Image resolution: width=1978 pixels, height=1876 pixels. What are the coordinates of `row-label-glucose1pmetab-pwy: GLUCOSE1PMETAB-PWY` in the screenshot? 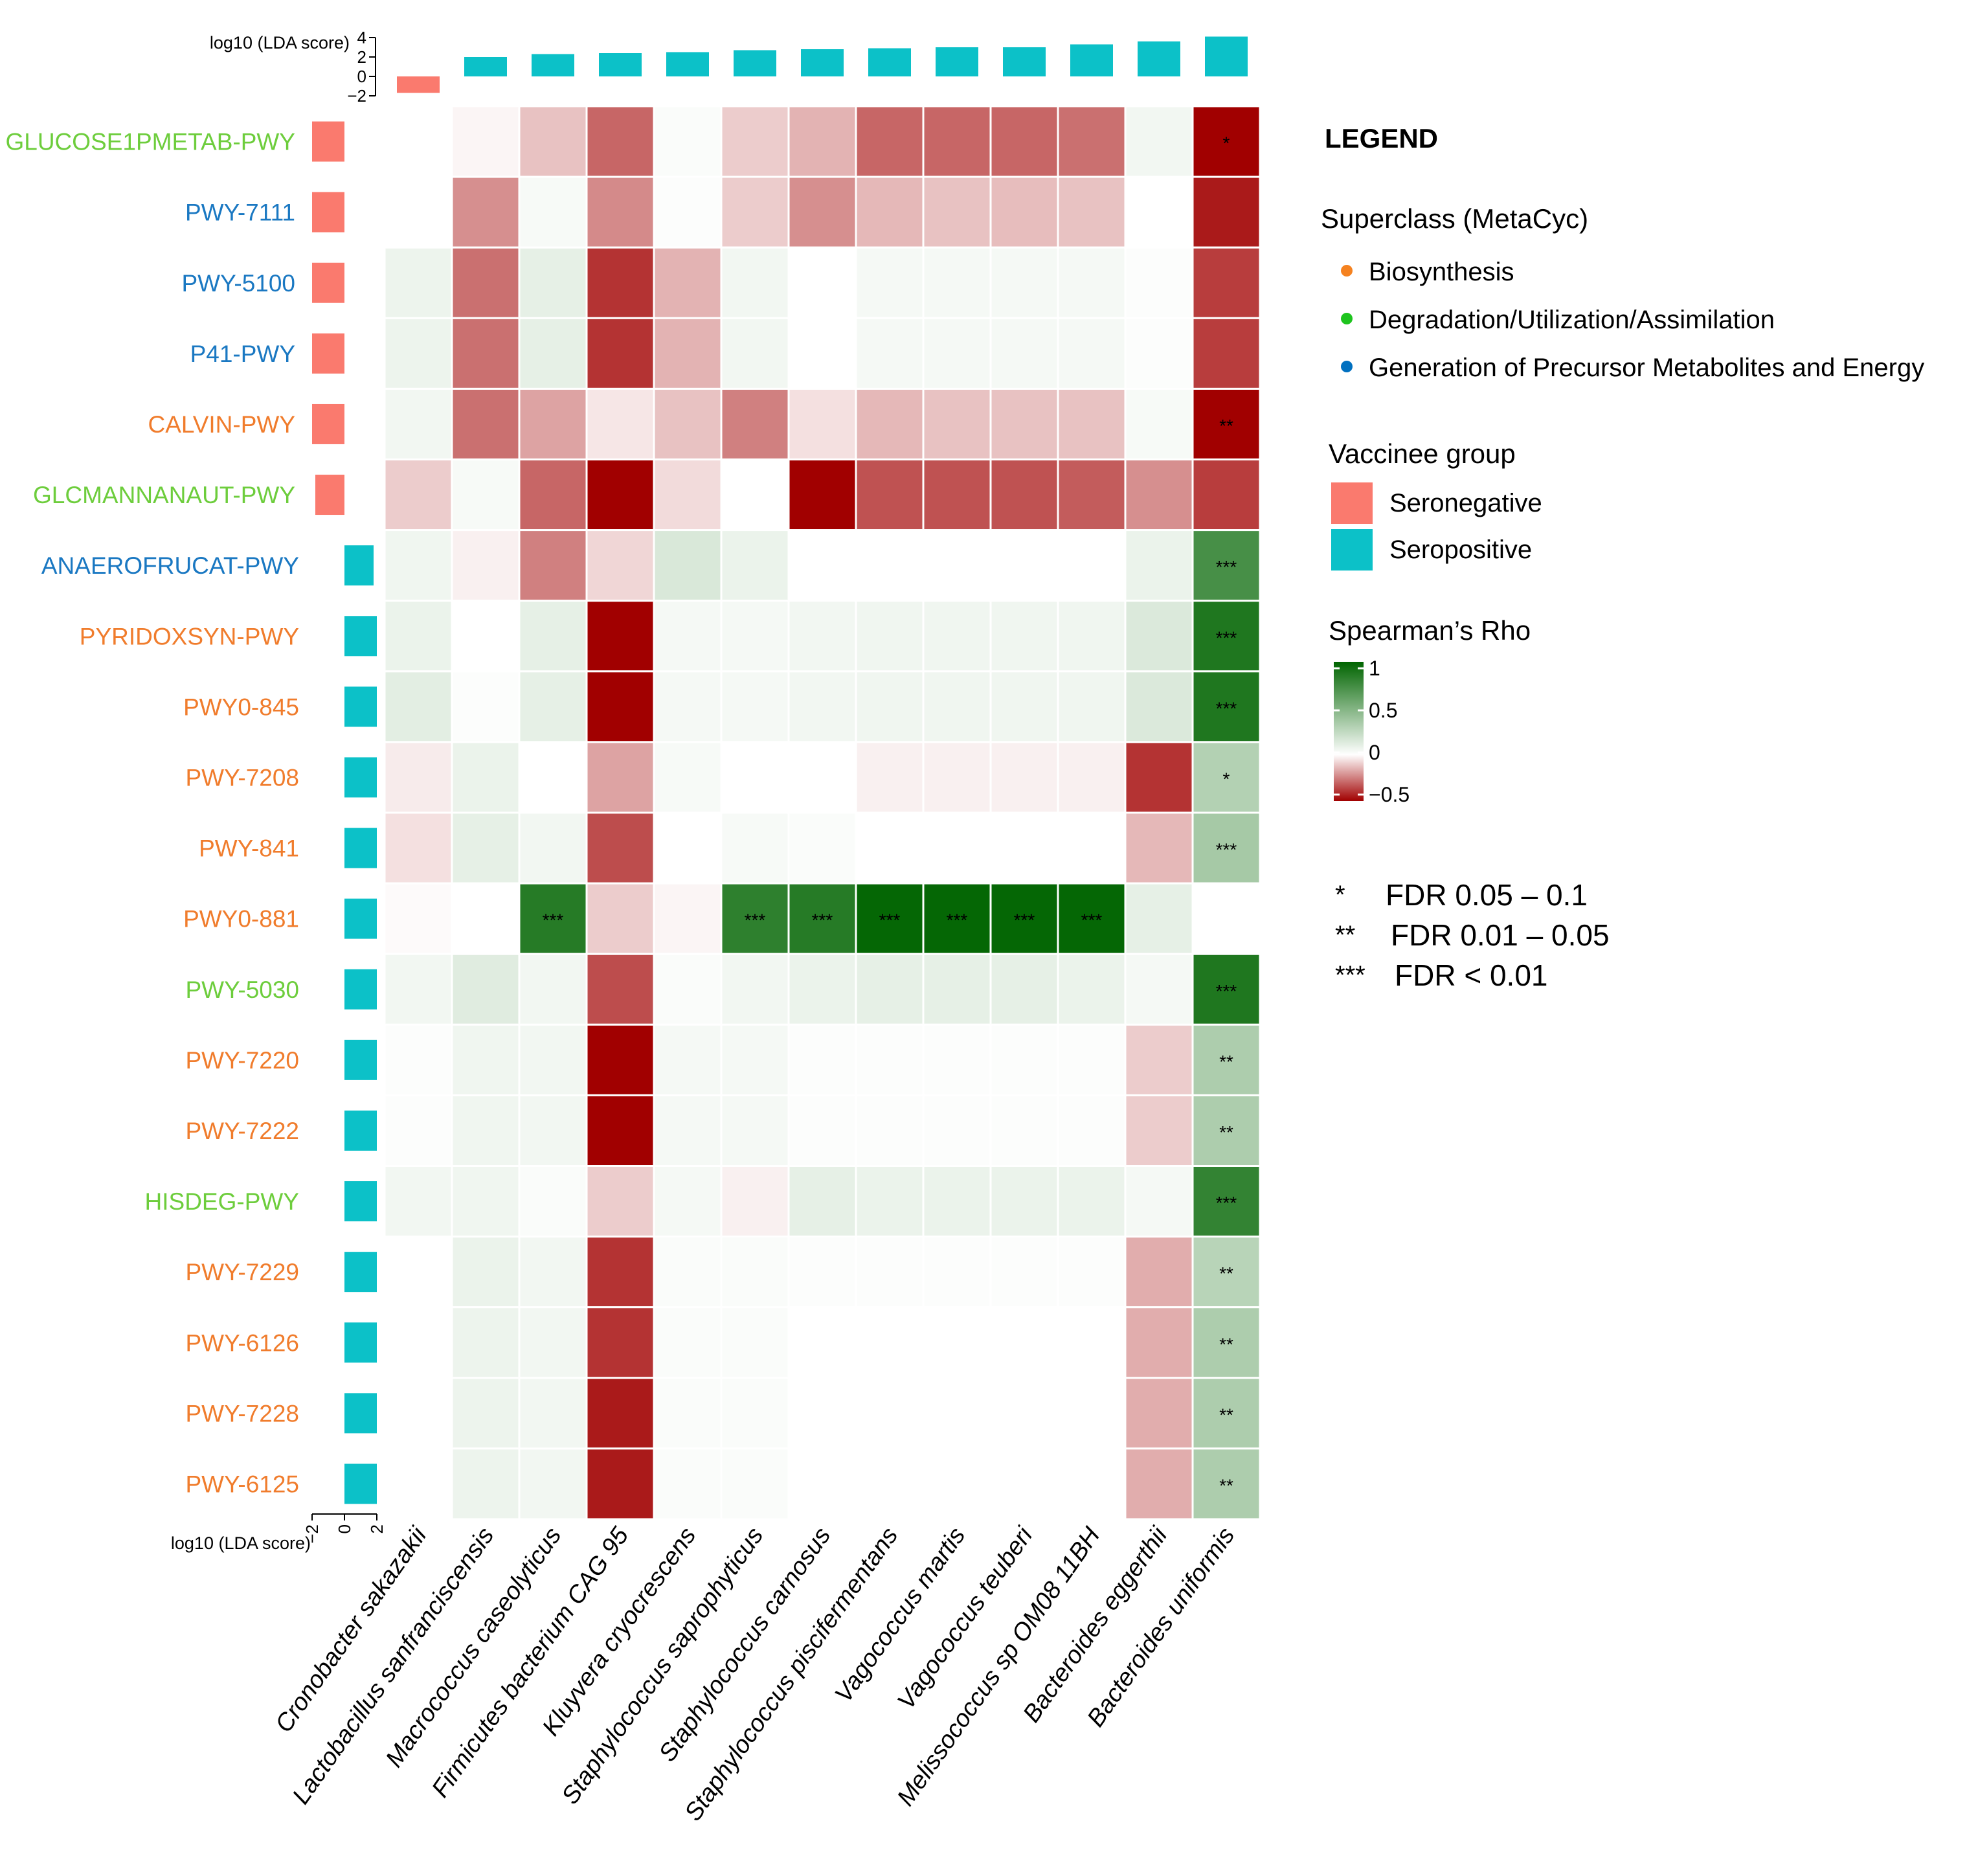 It's located at (150, 142).